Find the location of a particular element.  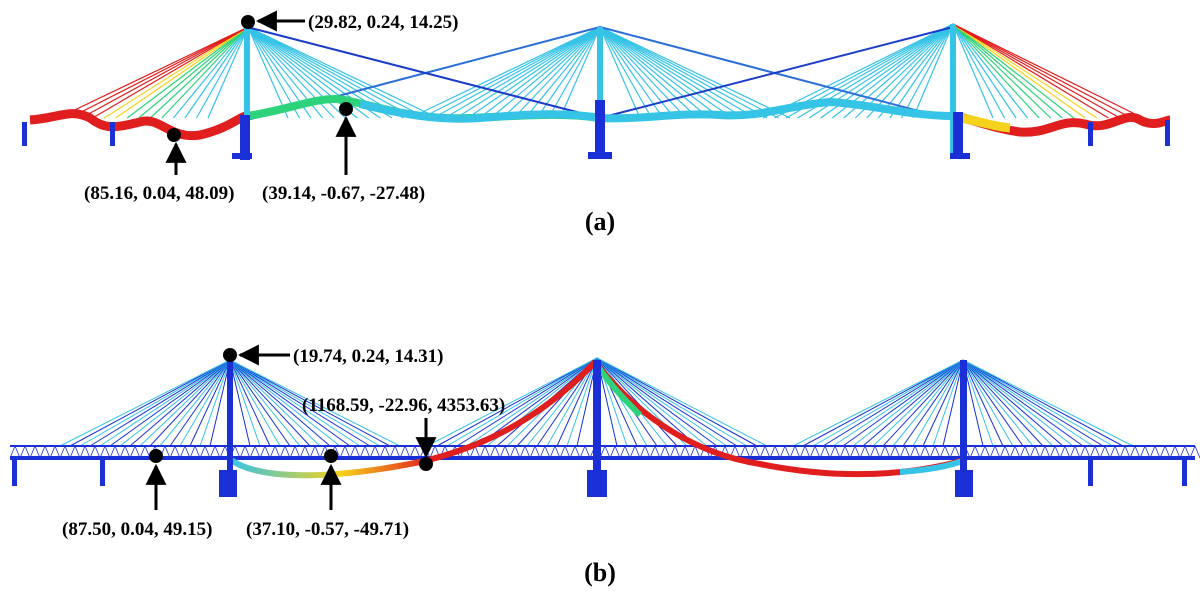

panel-a-label-tower-top: (29.82, 0.24, 14.25) is located at coordinates (383, 22).